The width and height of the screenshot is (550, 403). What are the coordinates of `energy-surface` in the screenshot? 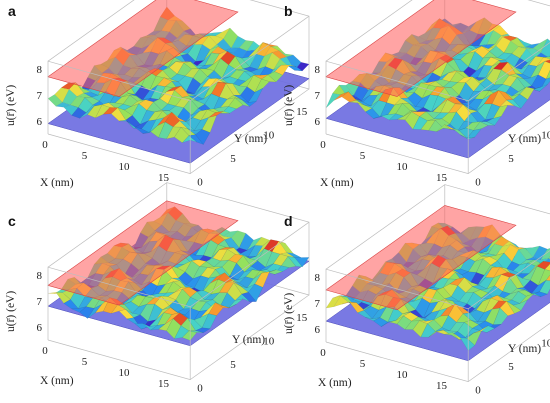 It's located at (437, 78).